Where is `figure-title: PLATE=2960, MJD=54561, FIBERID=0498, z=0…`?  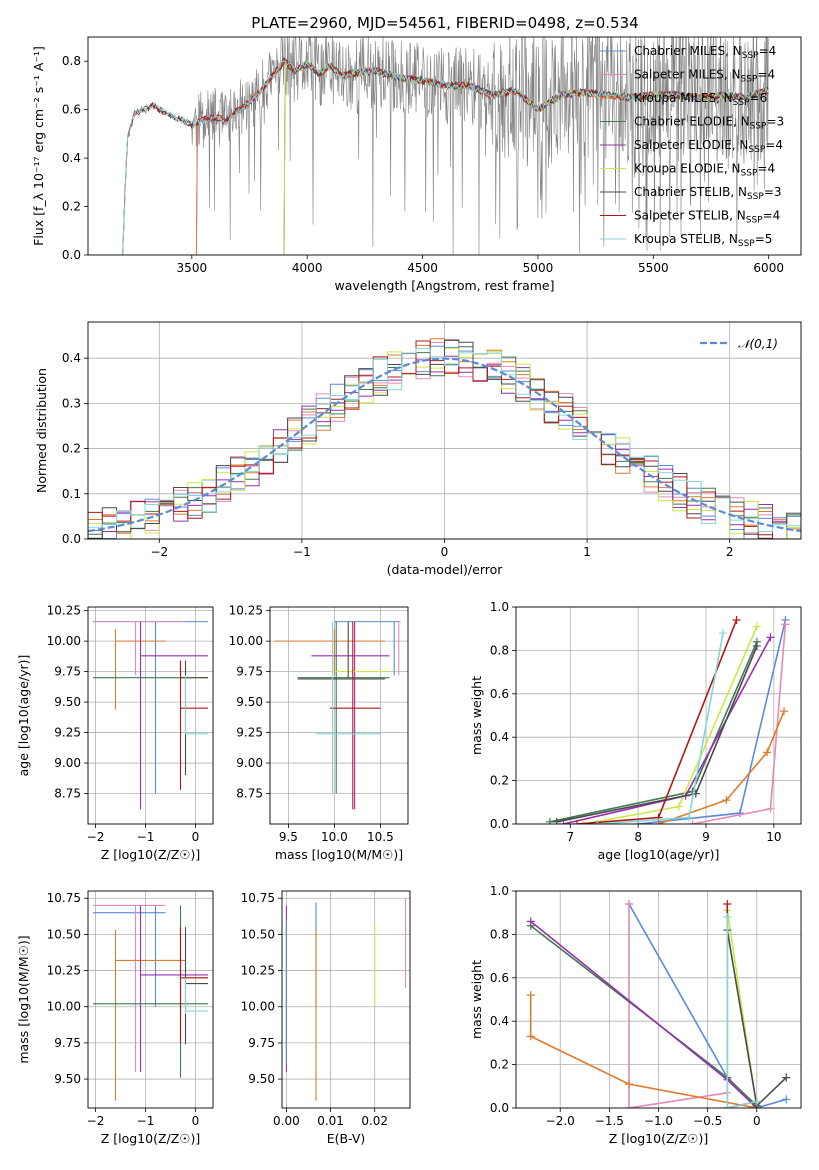 figure-title: PLATE=2960, MJD=54561, FIBERID=0498, z=0… is located at coordinates (444, 23).